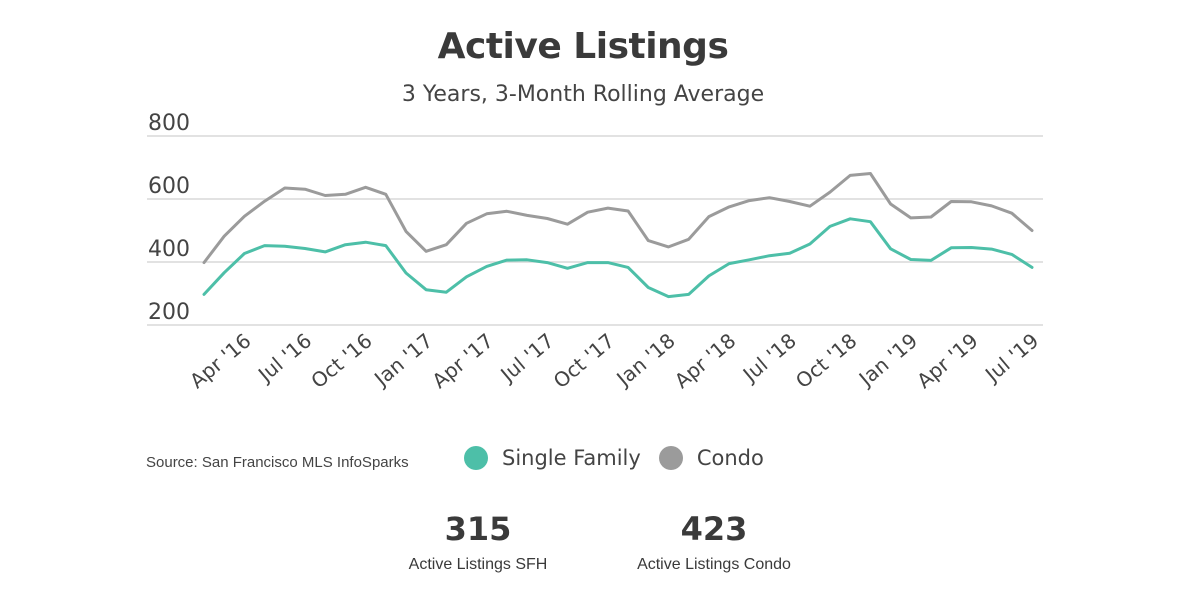 Image resolution: width=1200 pixels, height=602 pixels. Describe the element at coordinates (169, 312) in the screenshot. I see `y-tick-label: 200` at that location.